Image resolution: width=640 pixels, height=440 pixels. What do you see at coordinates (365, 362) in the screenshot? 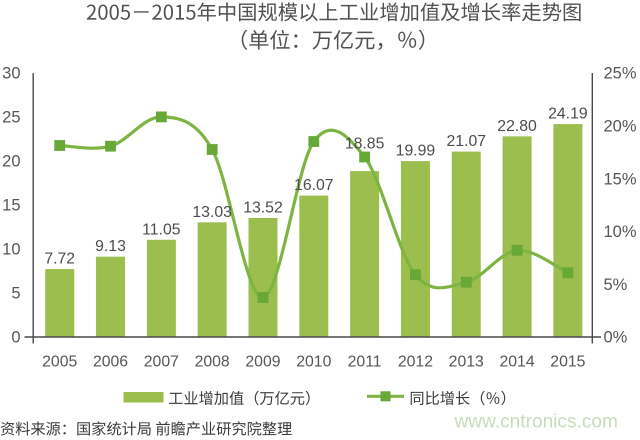
I see `svg-text: 2011` at bounding box center [365, 362].